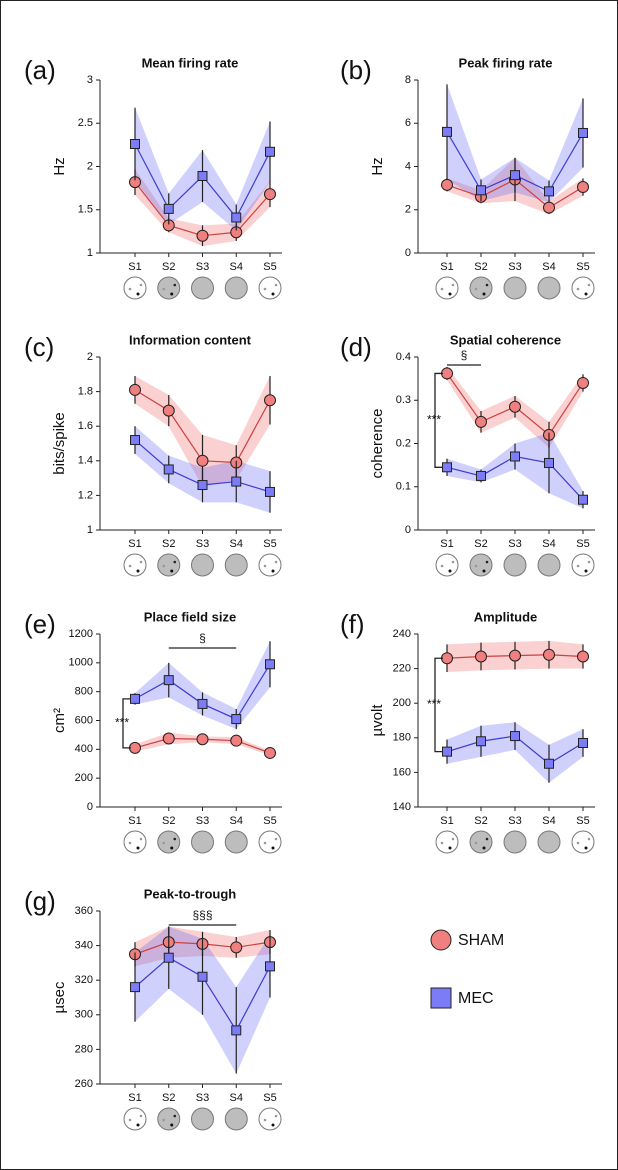 This screenshot has height=1170, width=618. I want to click on y-tick-label: 220, so click(402, 669).